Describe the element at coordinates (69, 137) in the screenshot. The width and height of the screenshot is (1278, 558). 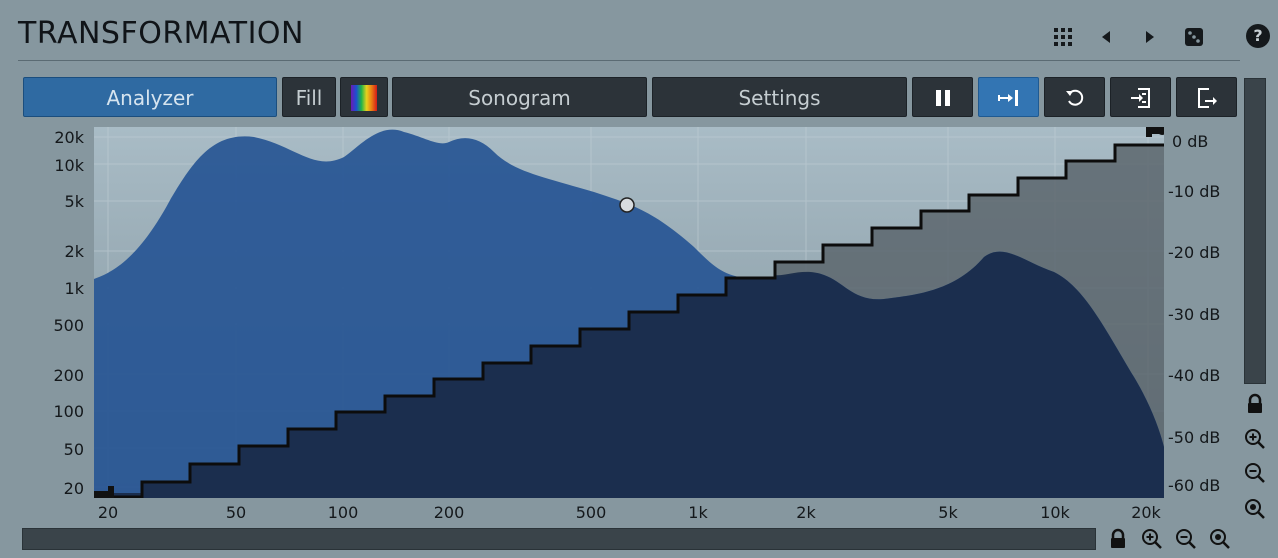
I see `y-label: 20k` at that location.